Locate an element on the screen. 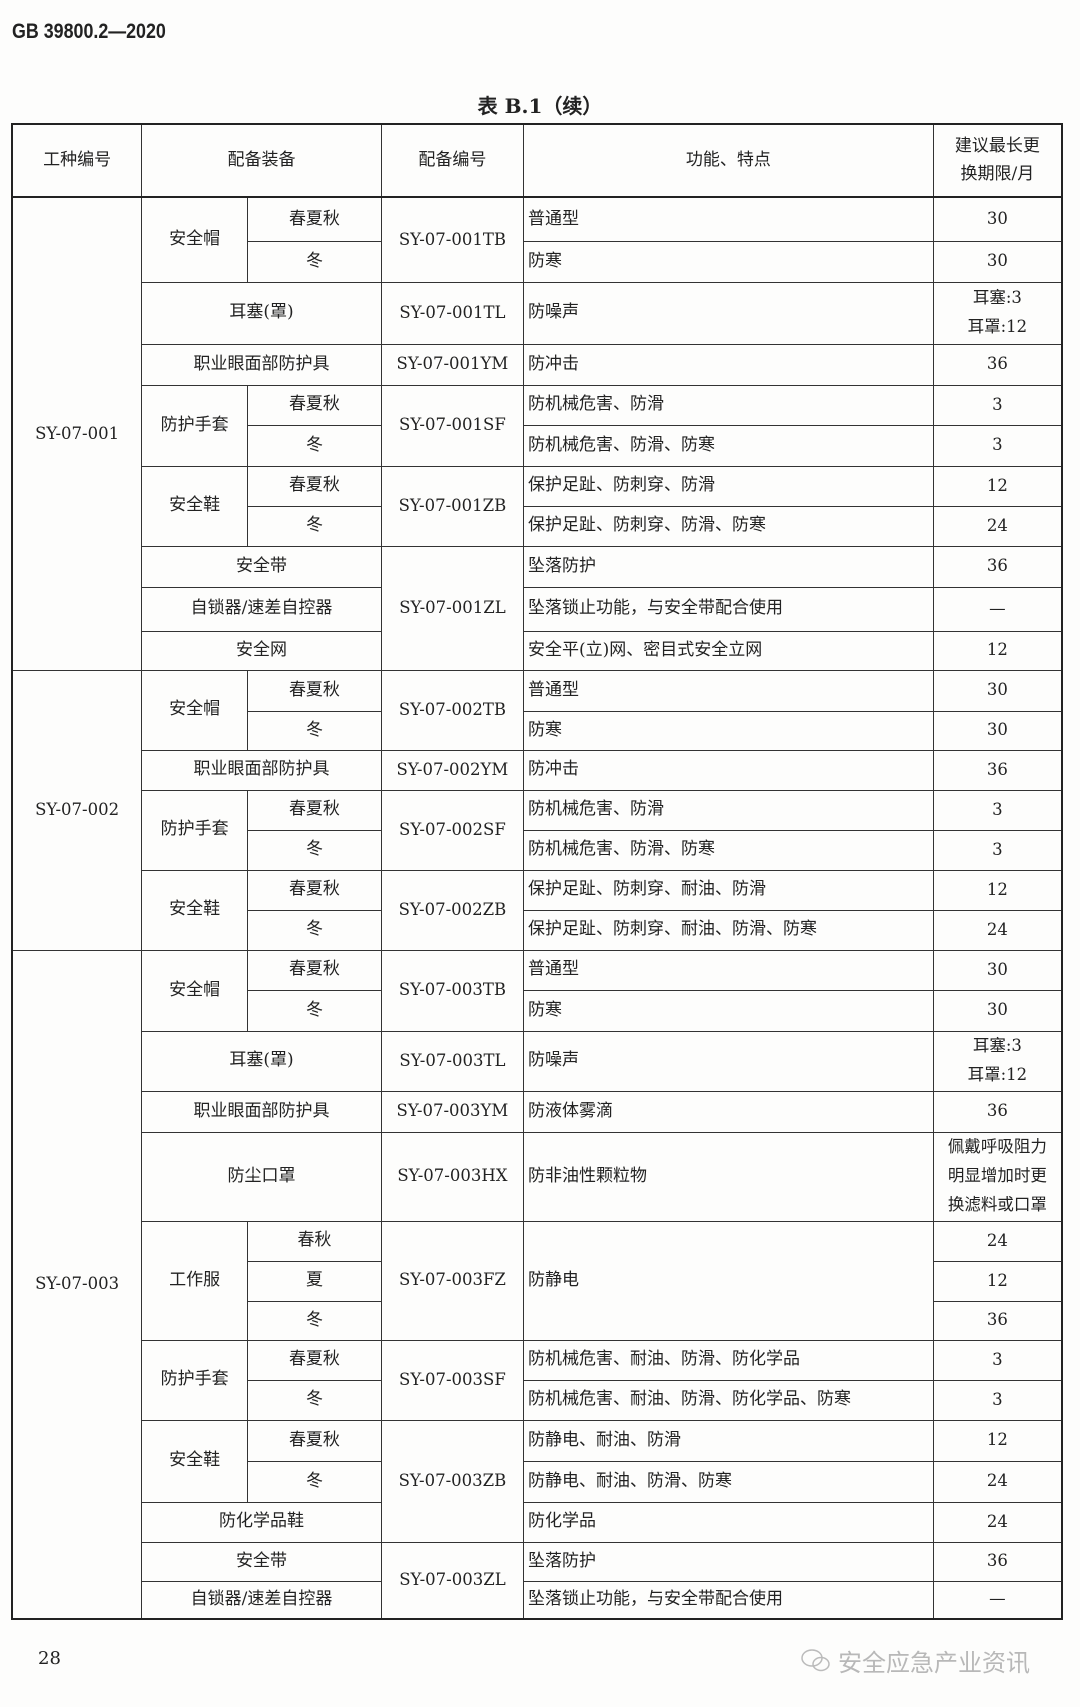 This screenshot has height=1707, width=1080. table-row: 安全带 SY-07-003ZL 坠落防护 36 is located at coordinates (537, 1580).